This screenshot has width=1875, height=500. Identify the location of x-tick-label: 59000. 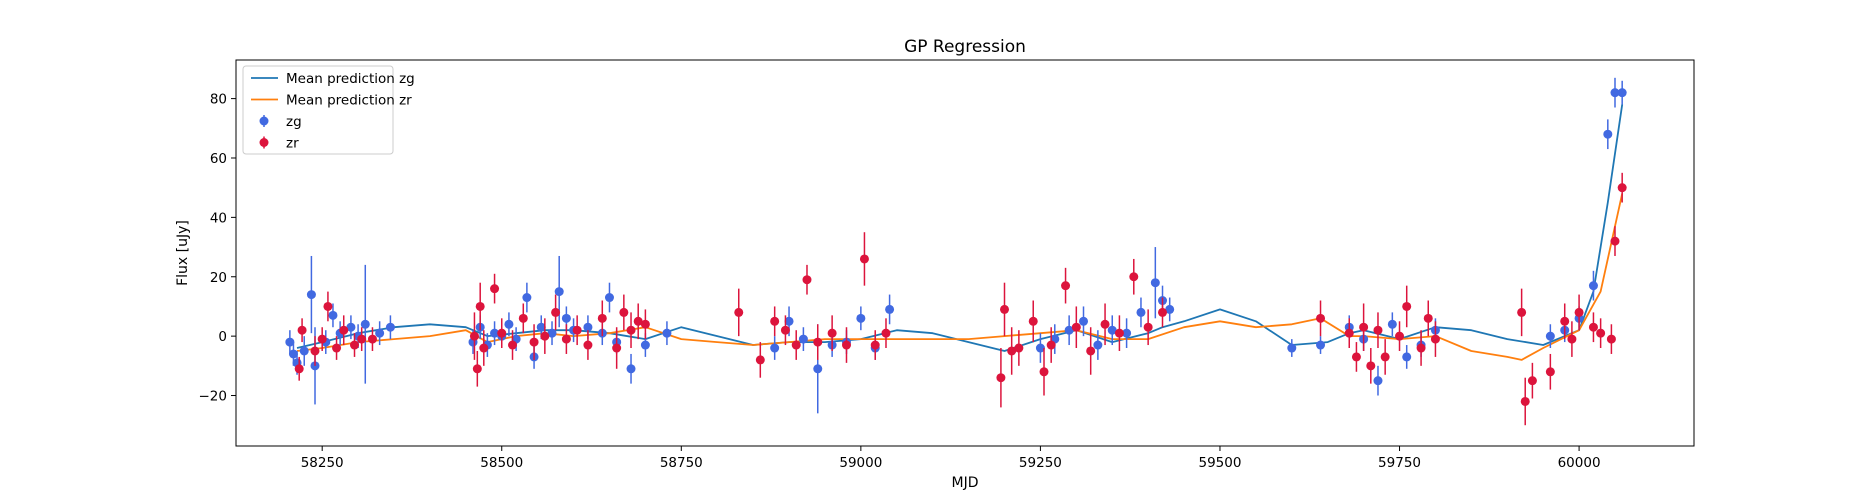
(860, 463).